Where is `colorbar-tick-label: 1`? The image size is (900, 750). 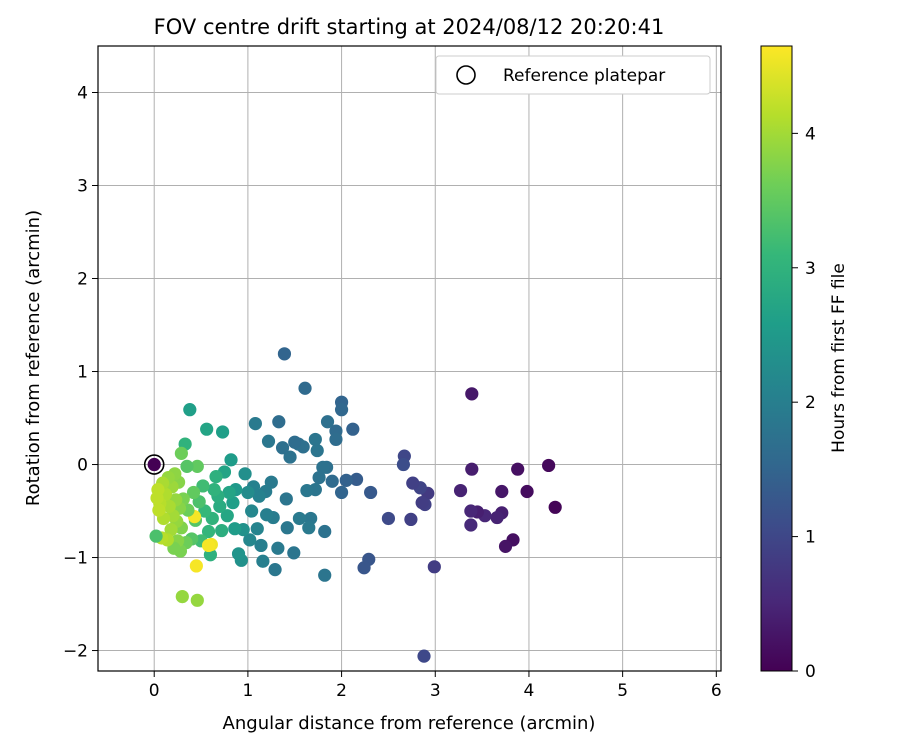
colorbar-tick-label: 1 is located at coordinates (810, 538).